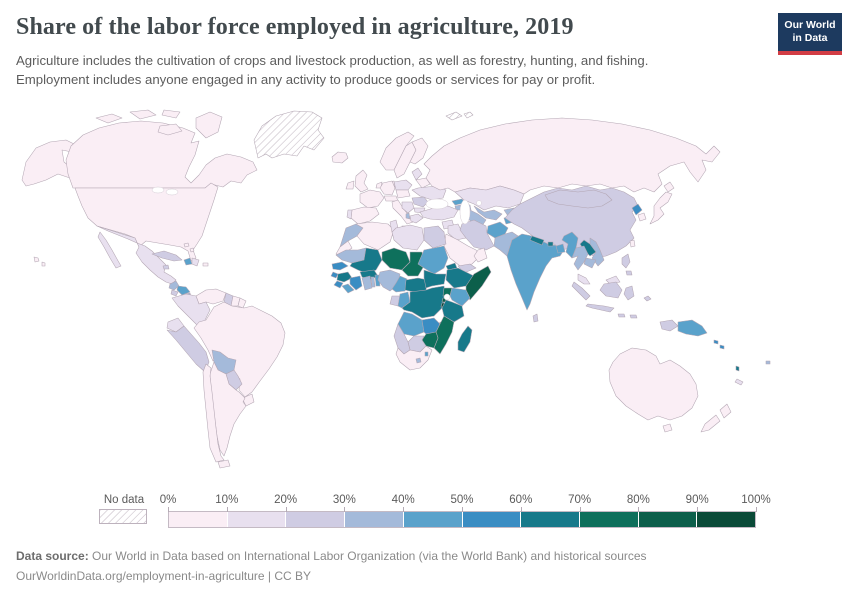  I want to click on country-australia, so click(653, 384).